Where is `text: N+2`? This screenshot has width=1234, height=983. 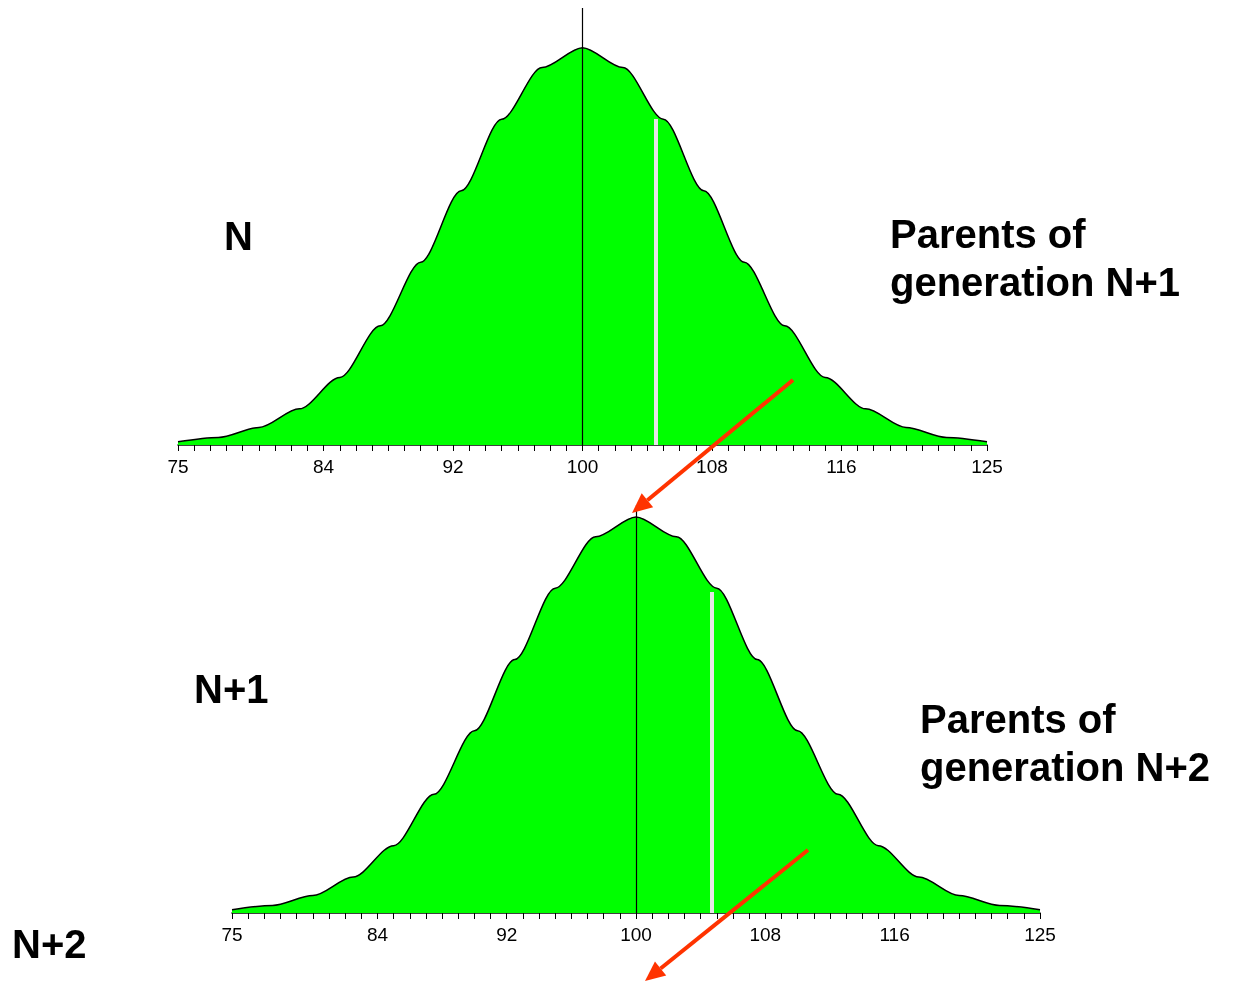
text: N+2 is located at coordinates (50, 944).